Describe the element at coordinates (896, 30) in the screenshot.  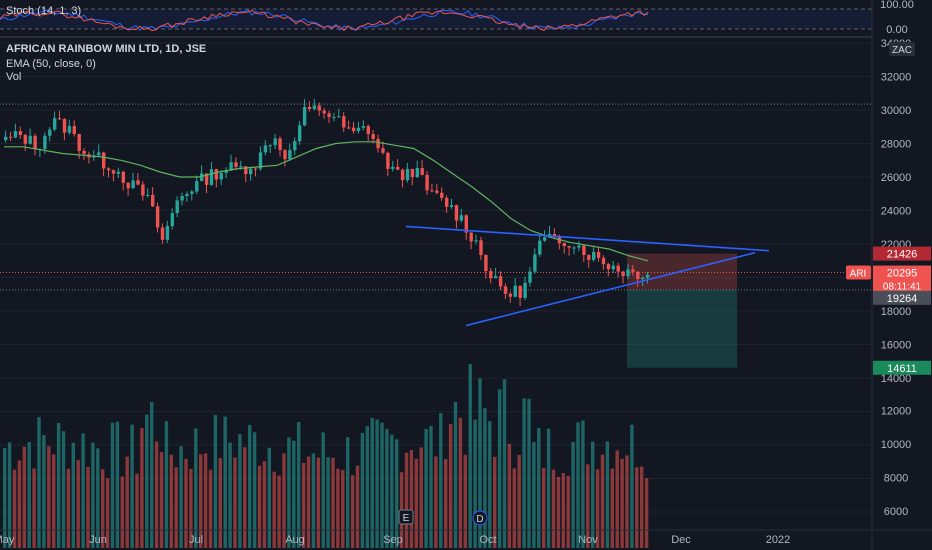
I see `stoch-tick-bottom: 0.00` at that location.